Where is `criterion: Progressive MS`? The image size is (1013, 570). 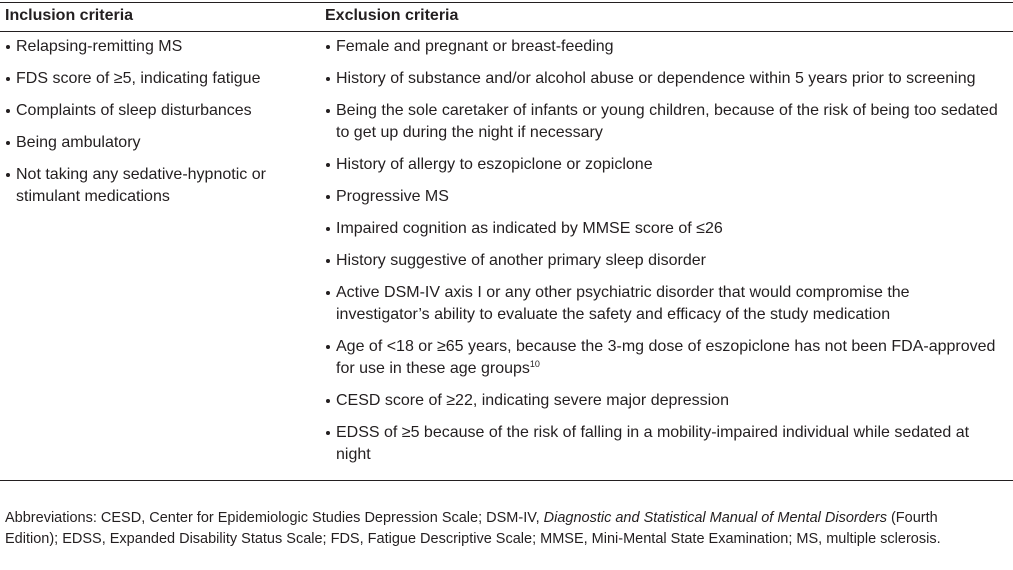 criterion: Progressive MS is located at coordinates (666, 197).